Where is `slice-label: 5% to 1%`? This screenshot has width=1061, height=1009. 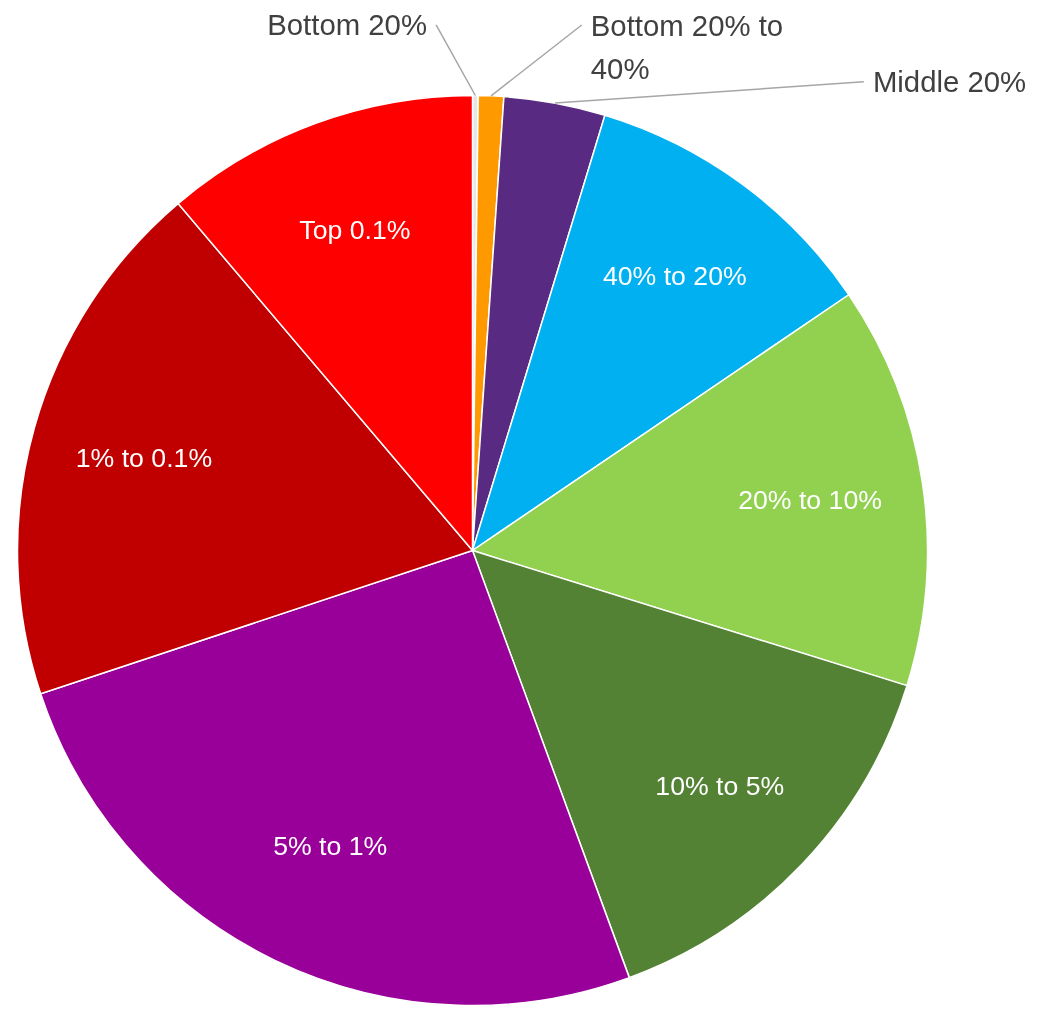 slice-label: 5% to 1% is located at coordinates (330, 845).